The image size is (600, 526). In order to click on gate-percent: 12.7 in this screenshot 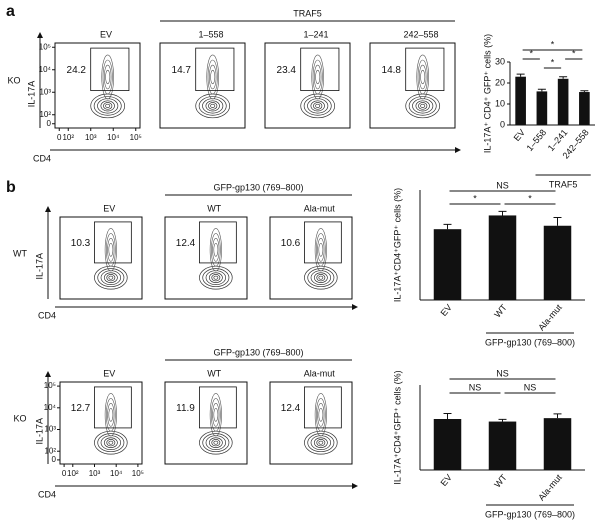, I will do `click(81, 408)`.